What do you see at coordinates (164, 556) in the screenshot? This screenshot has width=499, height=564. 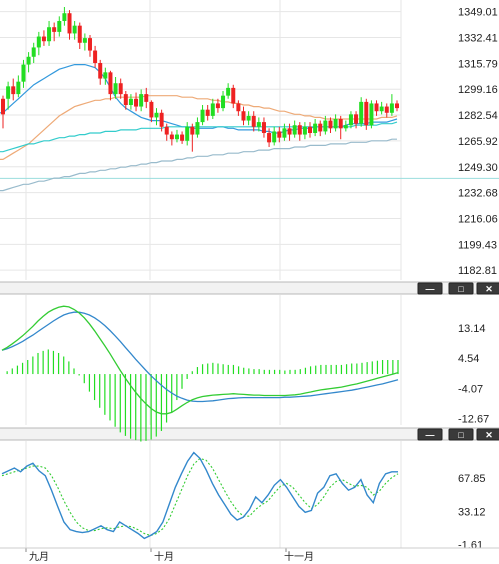 I see `x-axis-label: 十月` at bounding box center [164, 556].